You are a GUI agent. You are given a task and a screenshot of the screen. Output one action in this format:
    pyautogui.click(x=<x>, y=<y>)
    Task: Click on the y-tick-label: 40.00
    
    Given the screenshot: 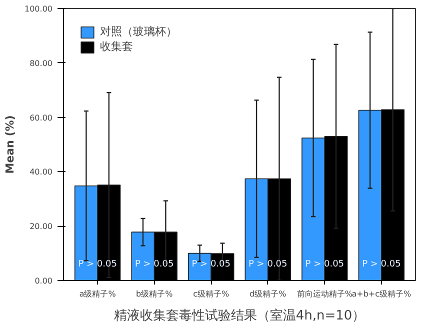 What is the action you would take?
    pyautogui.click(x=41, y=172)
    